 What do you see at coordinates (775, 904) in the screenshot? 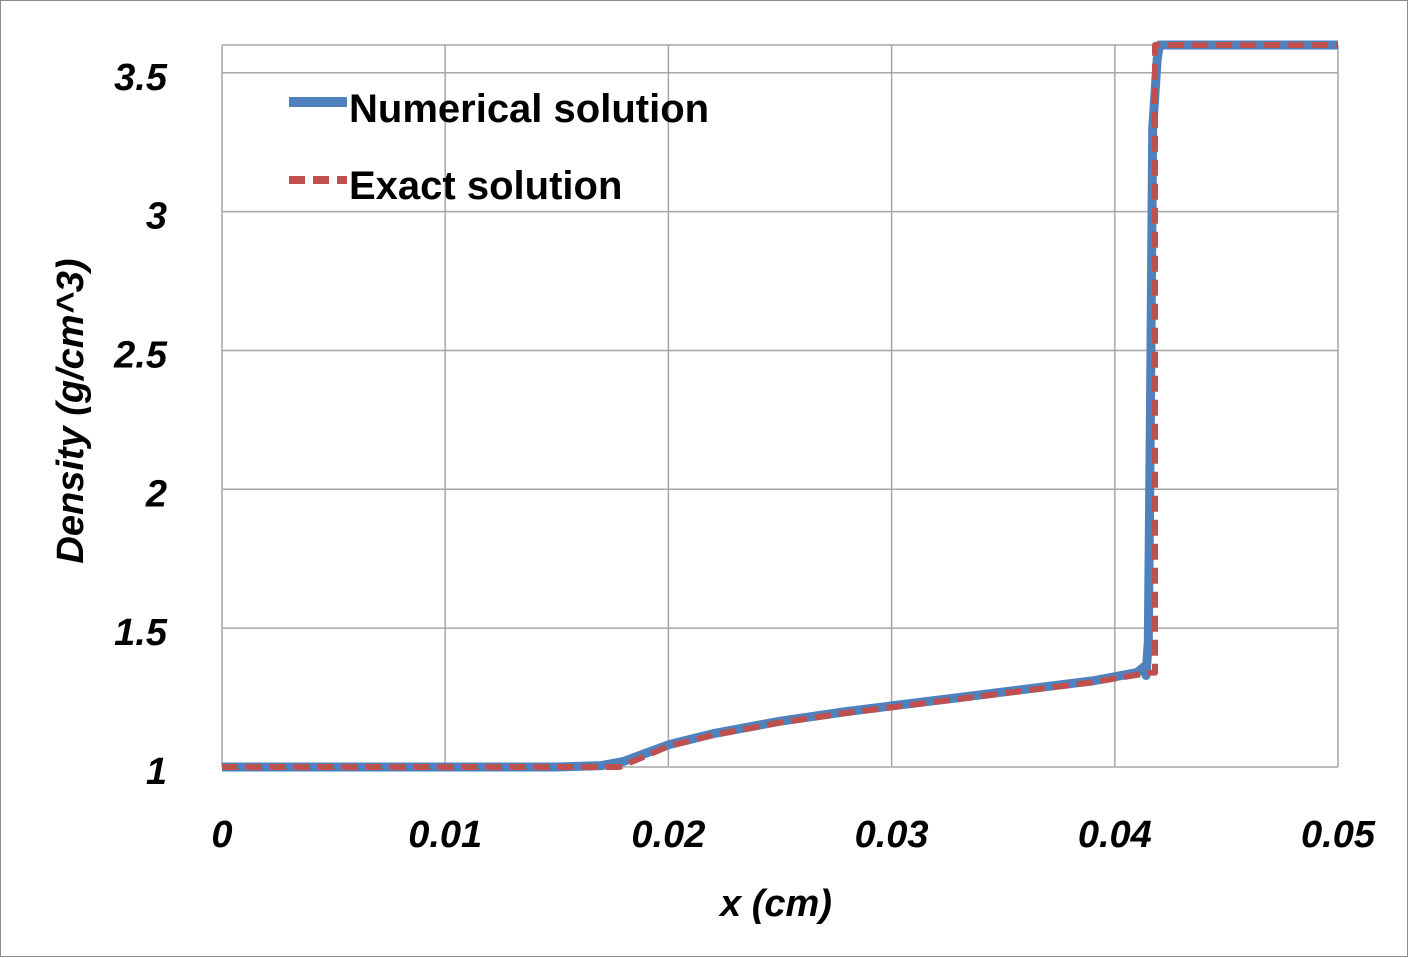
I see `x-axis-title: x (cm)` at bounding box center [775, 904].